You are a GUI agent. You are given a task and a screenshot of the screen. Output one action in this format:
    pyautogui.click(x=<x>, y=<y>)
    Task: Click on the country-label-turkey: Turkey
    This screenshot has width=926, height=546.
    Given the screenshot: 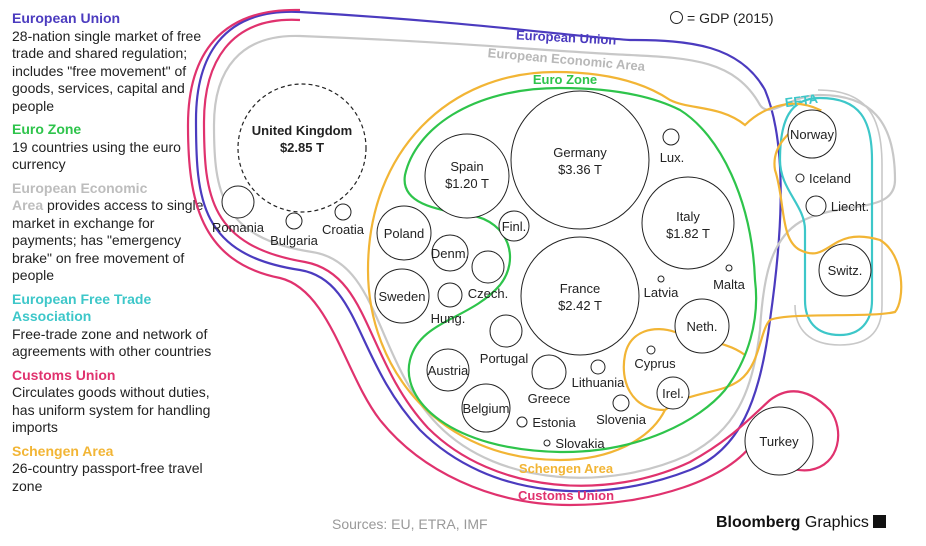 What is the action you would take?
    pyautogui.click(x=779, y=441)
    